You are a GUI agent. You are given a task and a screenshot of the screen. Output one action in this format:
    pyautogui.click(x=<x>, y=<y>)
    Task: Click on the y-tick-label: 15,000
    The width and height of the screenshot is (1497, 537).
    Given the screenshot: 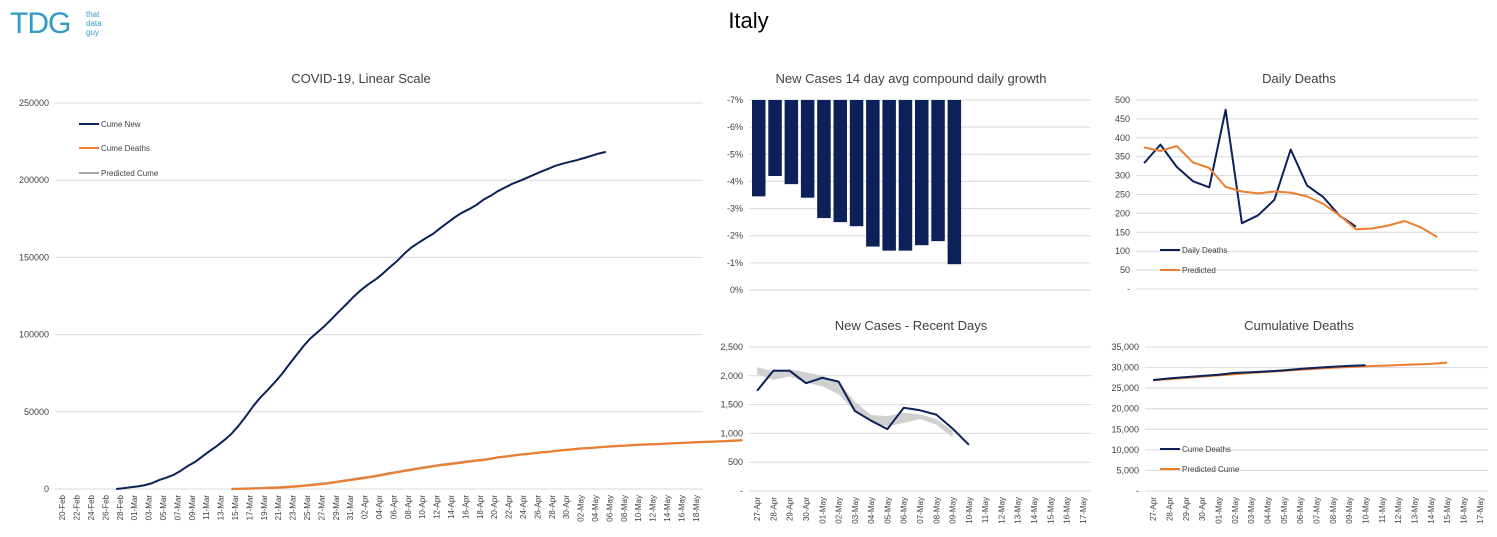 What is the action you would take?
    pyautogui.click(x=1125, y=429)
    